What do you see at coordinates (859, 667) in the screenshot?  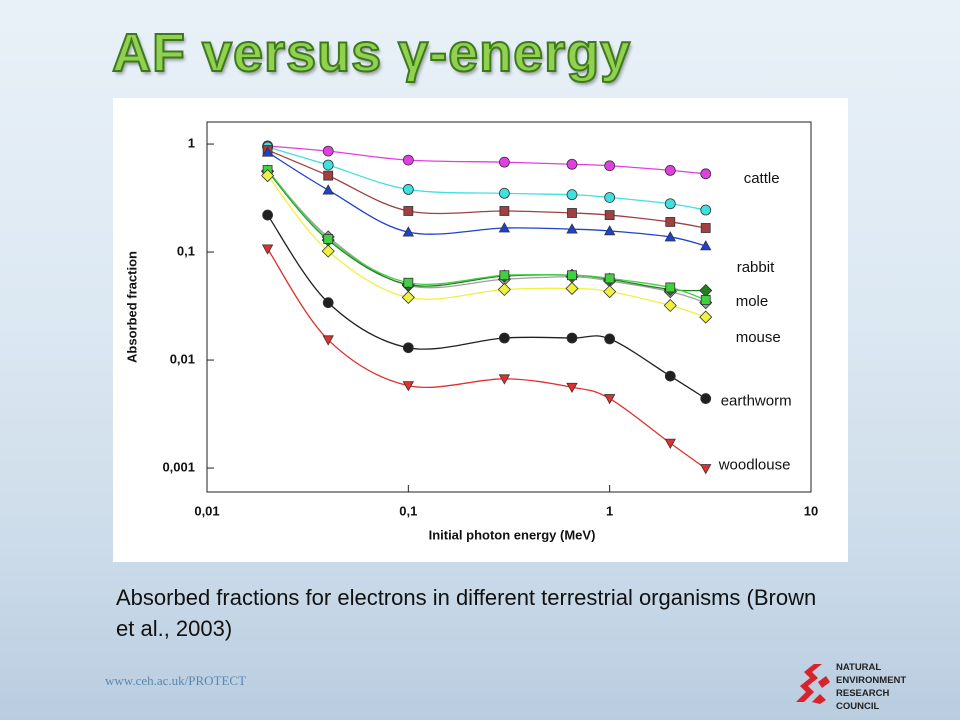 I see `logo-line: NATURAL` at bounding box center [859, 667].